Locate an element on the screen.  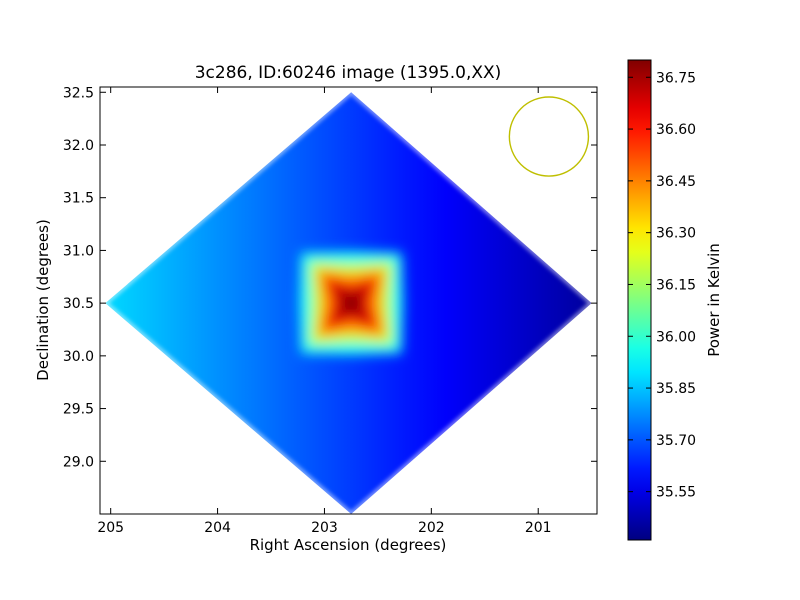
x-tick-label: 204 is located at coordinates (217, 528).